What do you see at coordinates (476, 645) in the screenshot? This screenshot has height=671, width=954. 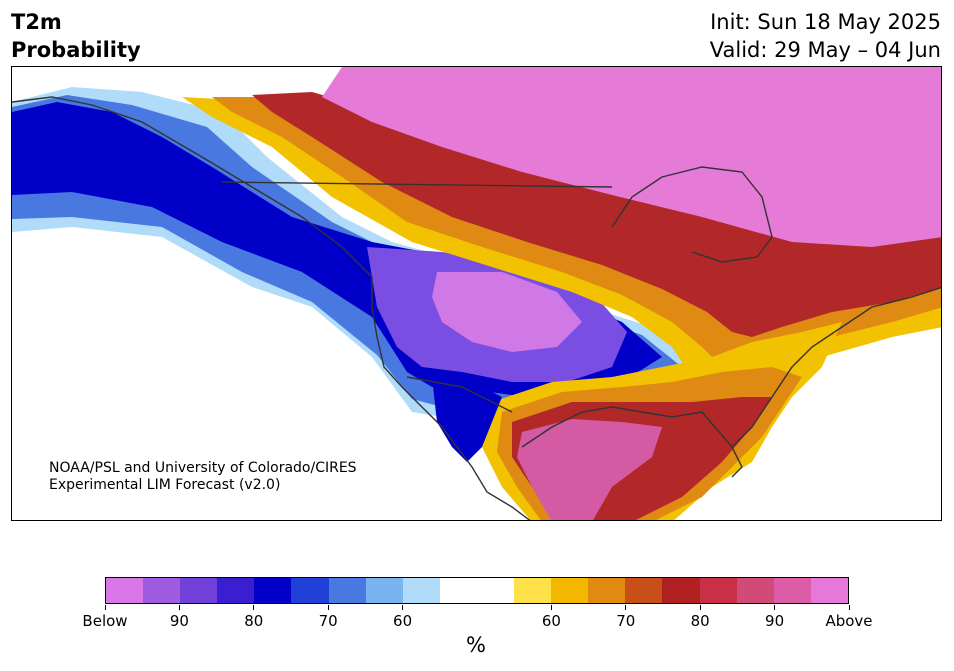 I see `units-label: %` at bounding box center [476, 645].